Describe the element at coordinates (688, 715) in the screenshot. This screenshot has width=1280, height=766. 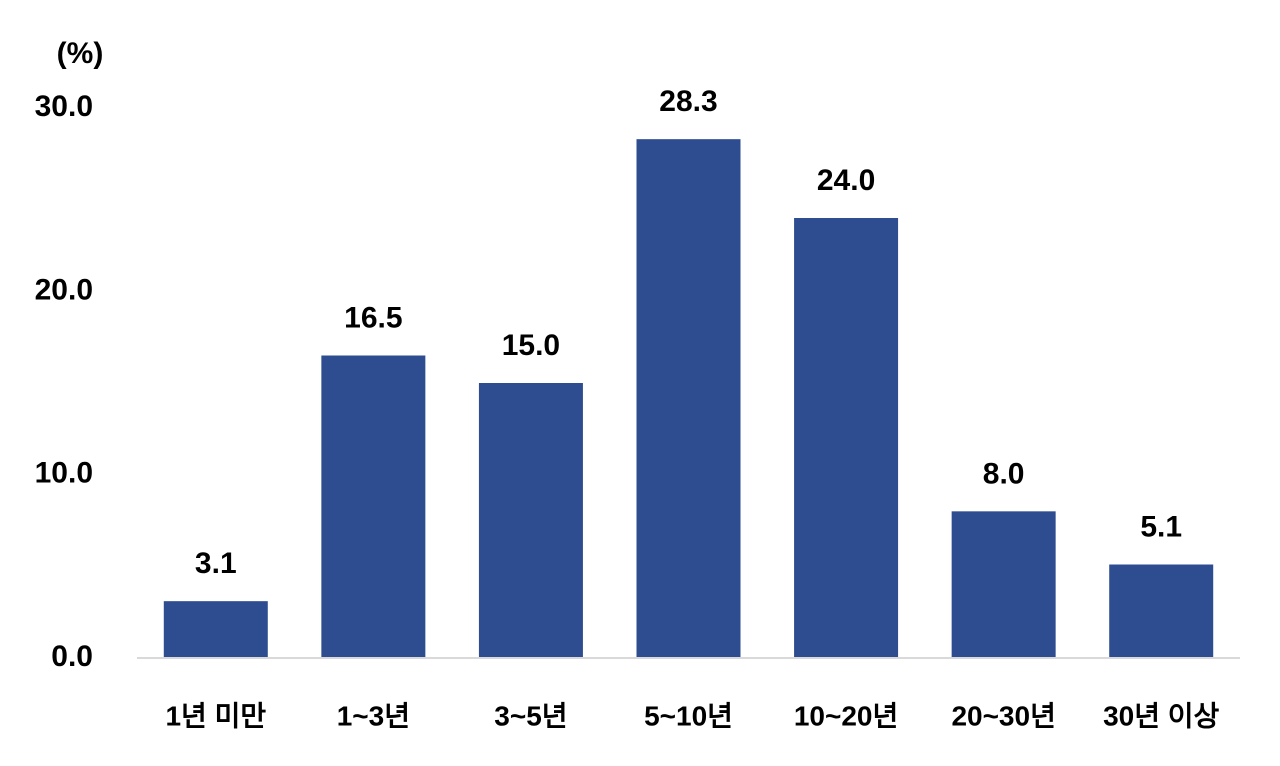
I see `x-tick-label: 5~10년` at that location.